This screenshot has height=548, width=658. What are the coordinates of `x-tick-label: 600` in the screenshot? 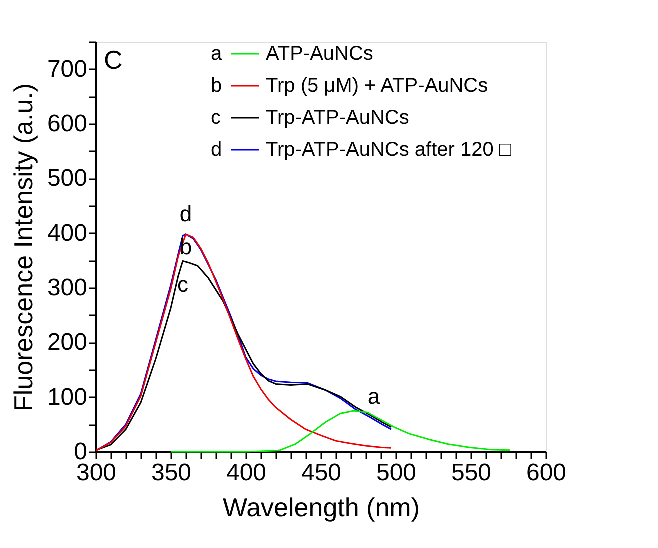 It's located at (546, 473).